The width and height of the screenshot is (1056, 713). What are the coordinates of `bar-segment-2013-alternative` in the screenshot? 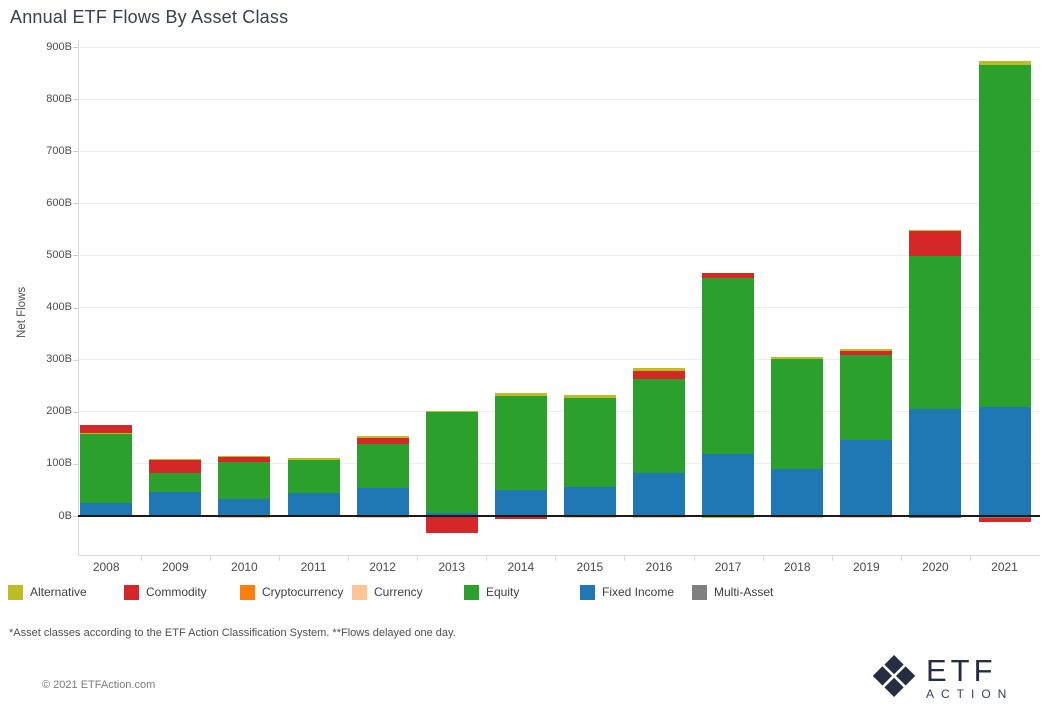 It's located at (451, 411).